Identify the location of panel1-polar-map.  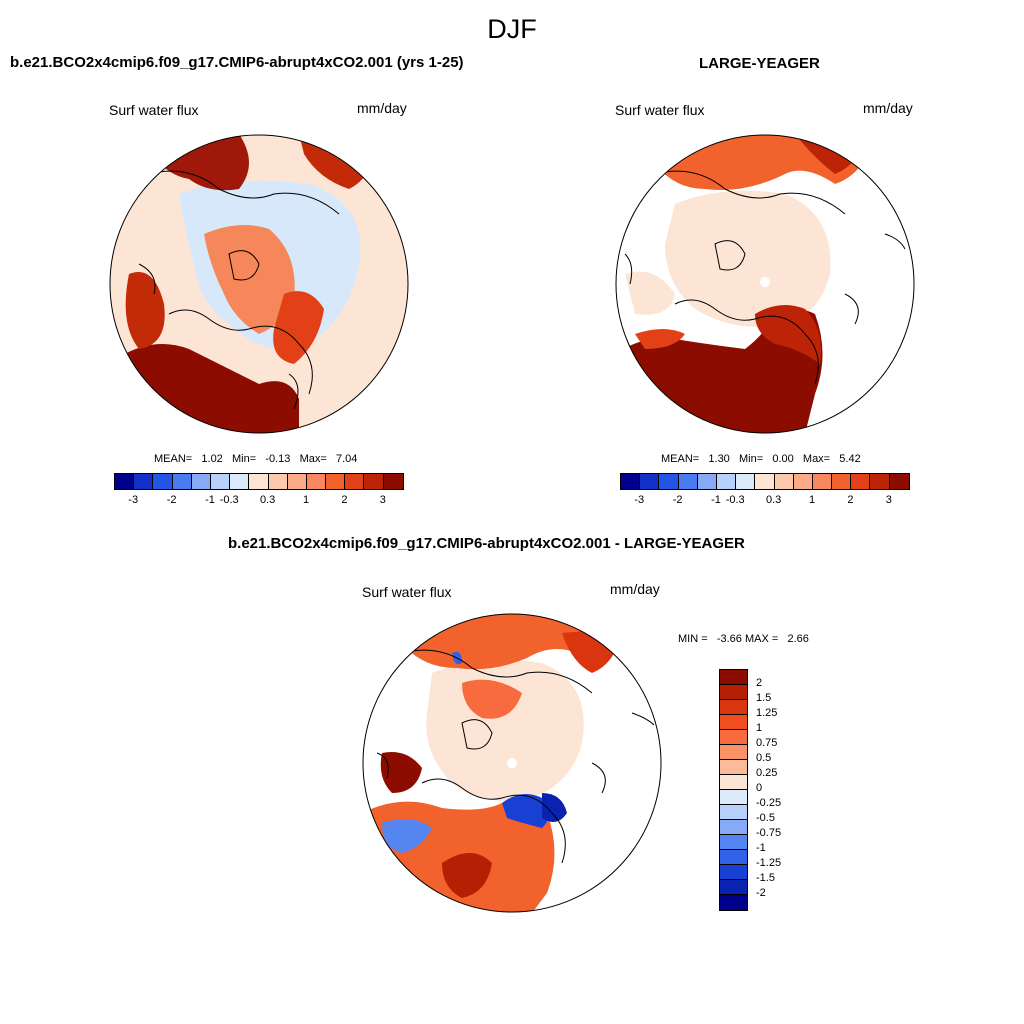
(259, 284).